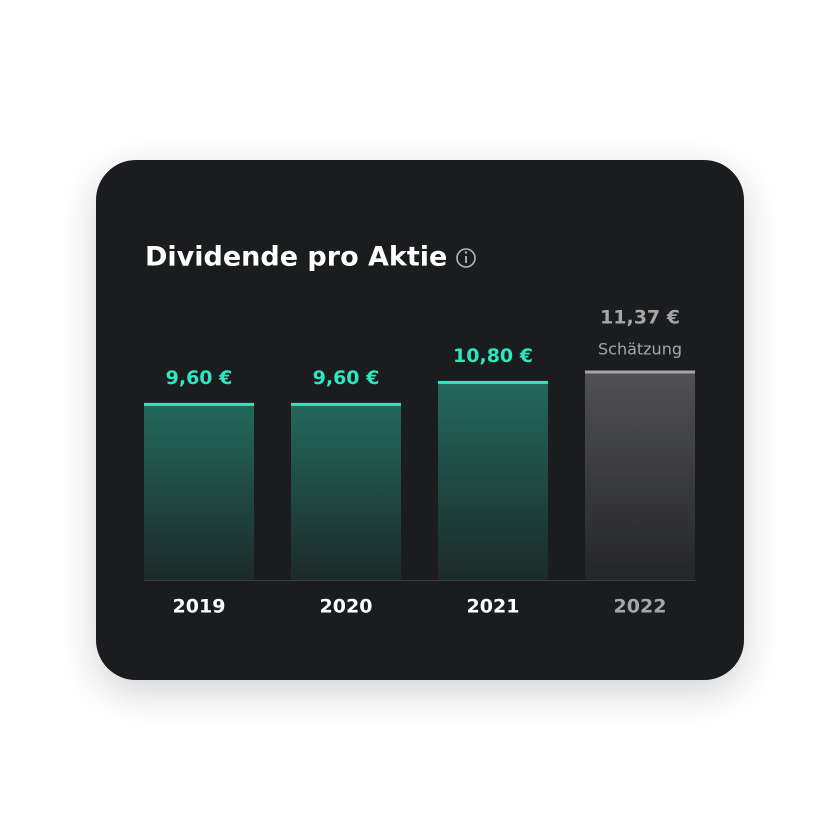  I want to click on annotation: Schätzung, so click(640, 349).